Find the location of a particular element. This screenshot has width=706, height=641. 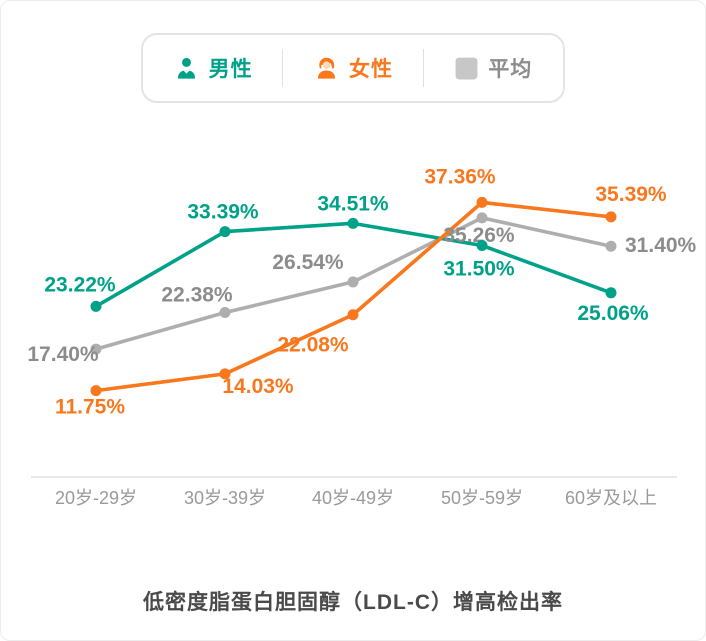

chart-title: 低密度脂蛋白胆固醇（LDL-C）增高检出率 is located at coordinates (353, 602).